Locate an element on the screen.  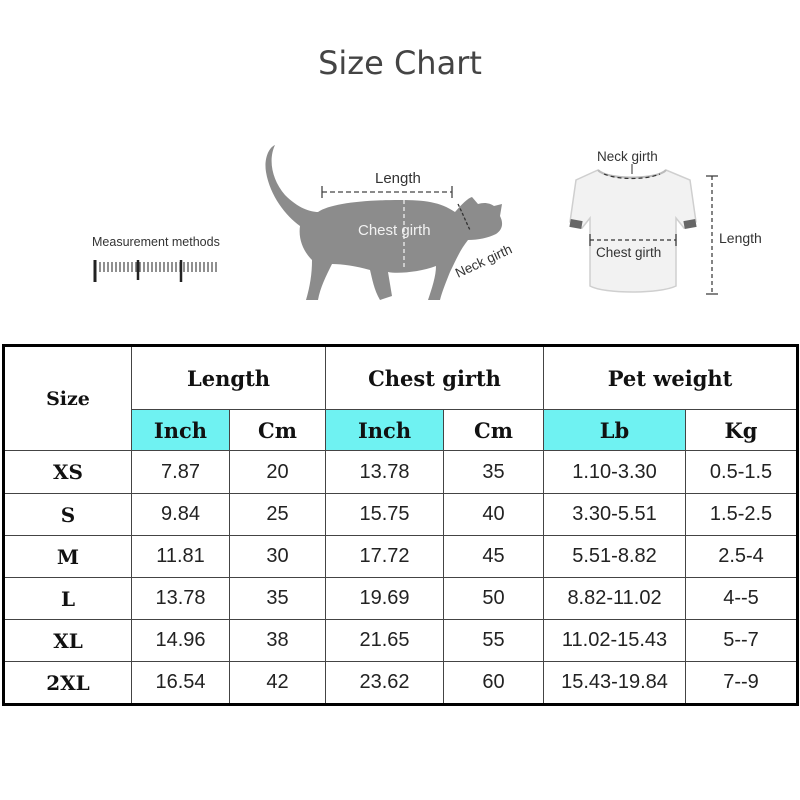
unit-header-lb: Lb is located at coordinates (615, 430).